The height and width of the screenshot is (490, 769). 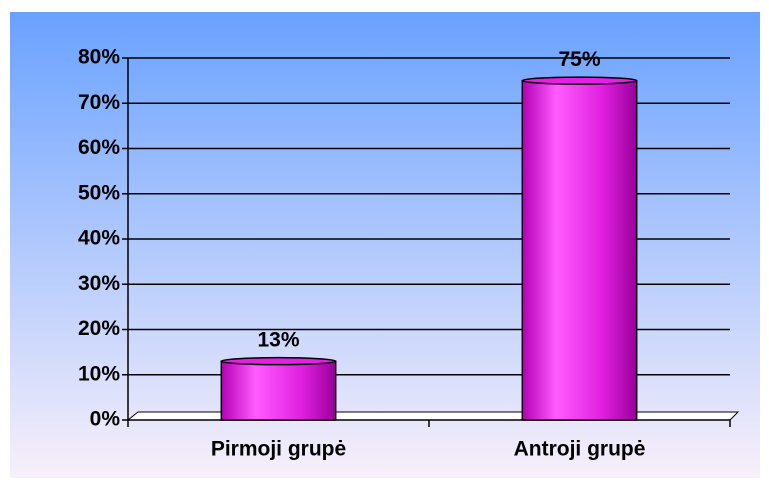 What do you see at coordinates (99, 102) in the screenshot?
I see `y-tick-label: 70%` at bounding box center [99, 102].